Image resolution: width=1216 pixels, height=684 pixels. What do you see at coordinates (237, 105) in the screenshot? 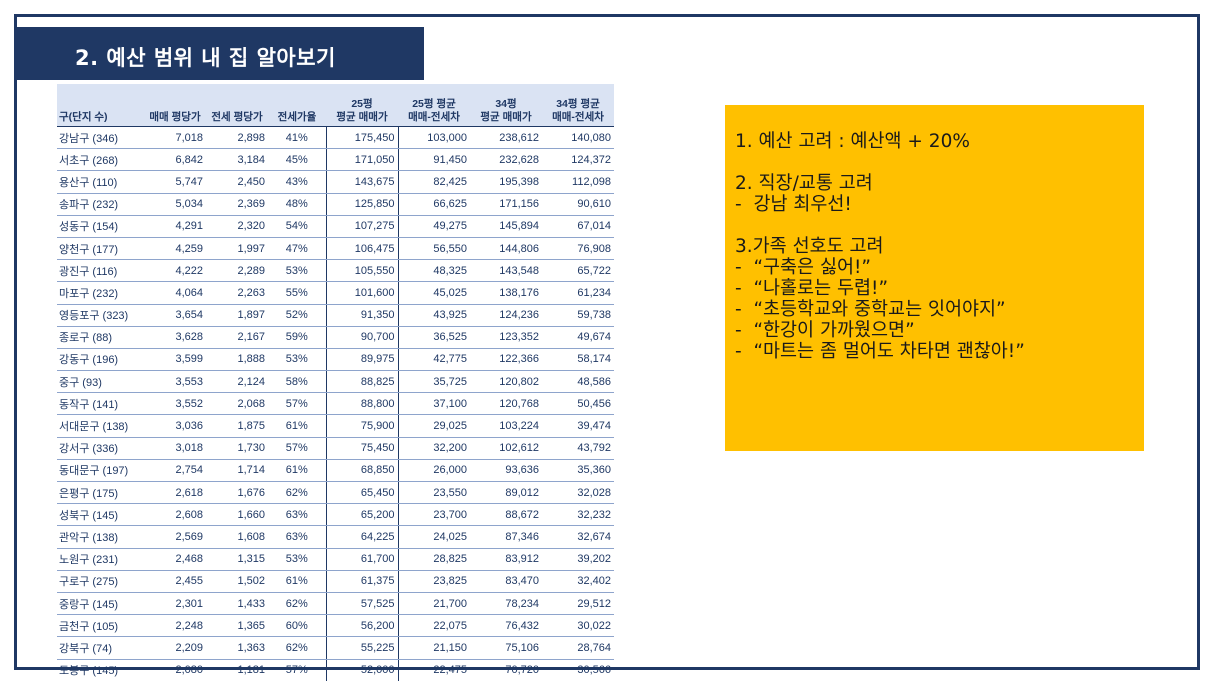
I see `column-header: 전세 평당가` at bounding box center [237, 105].